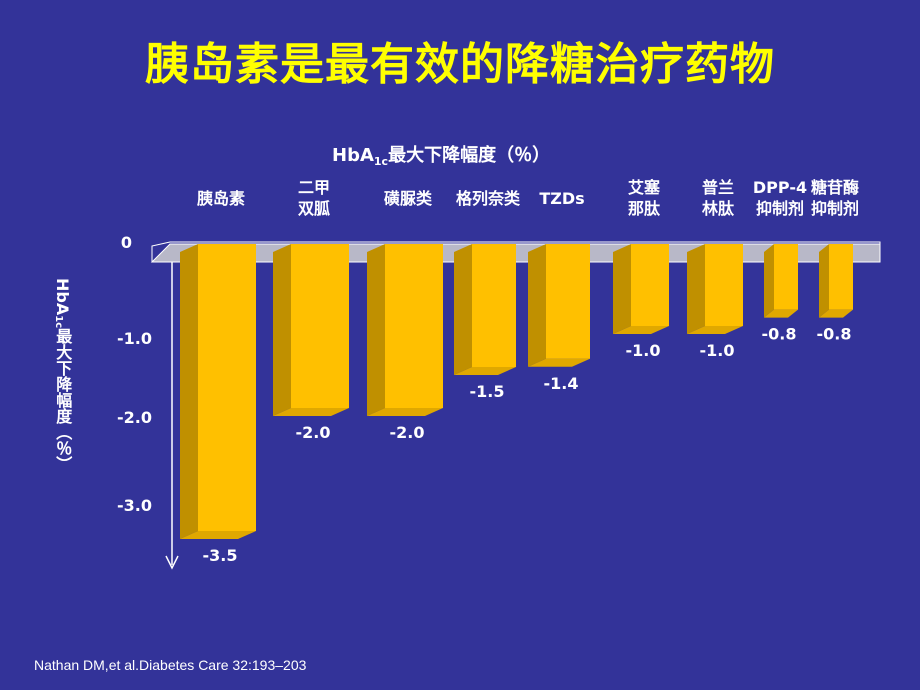 The width and height of the screenshot is (920, 690). Describe the element at coordinates (834, 334) in the screenshot. I see `value-label-8: -0.8` at that location.